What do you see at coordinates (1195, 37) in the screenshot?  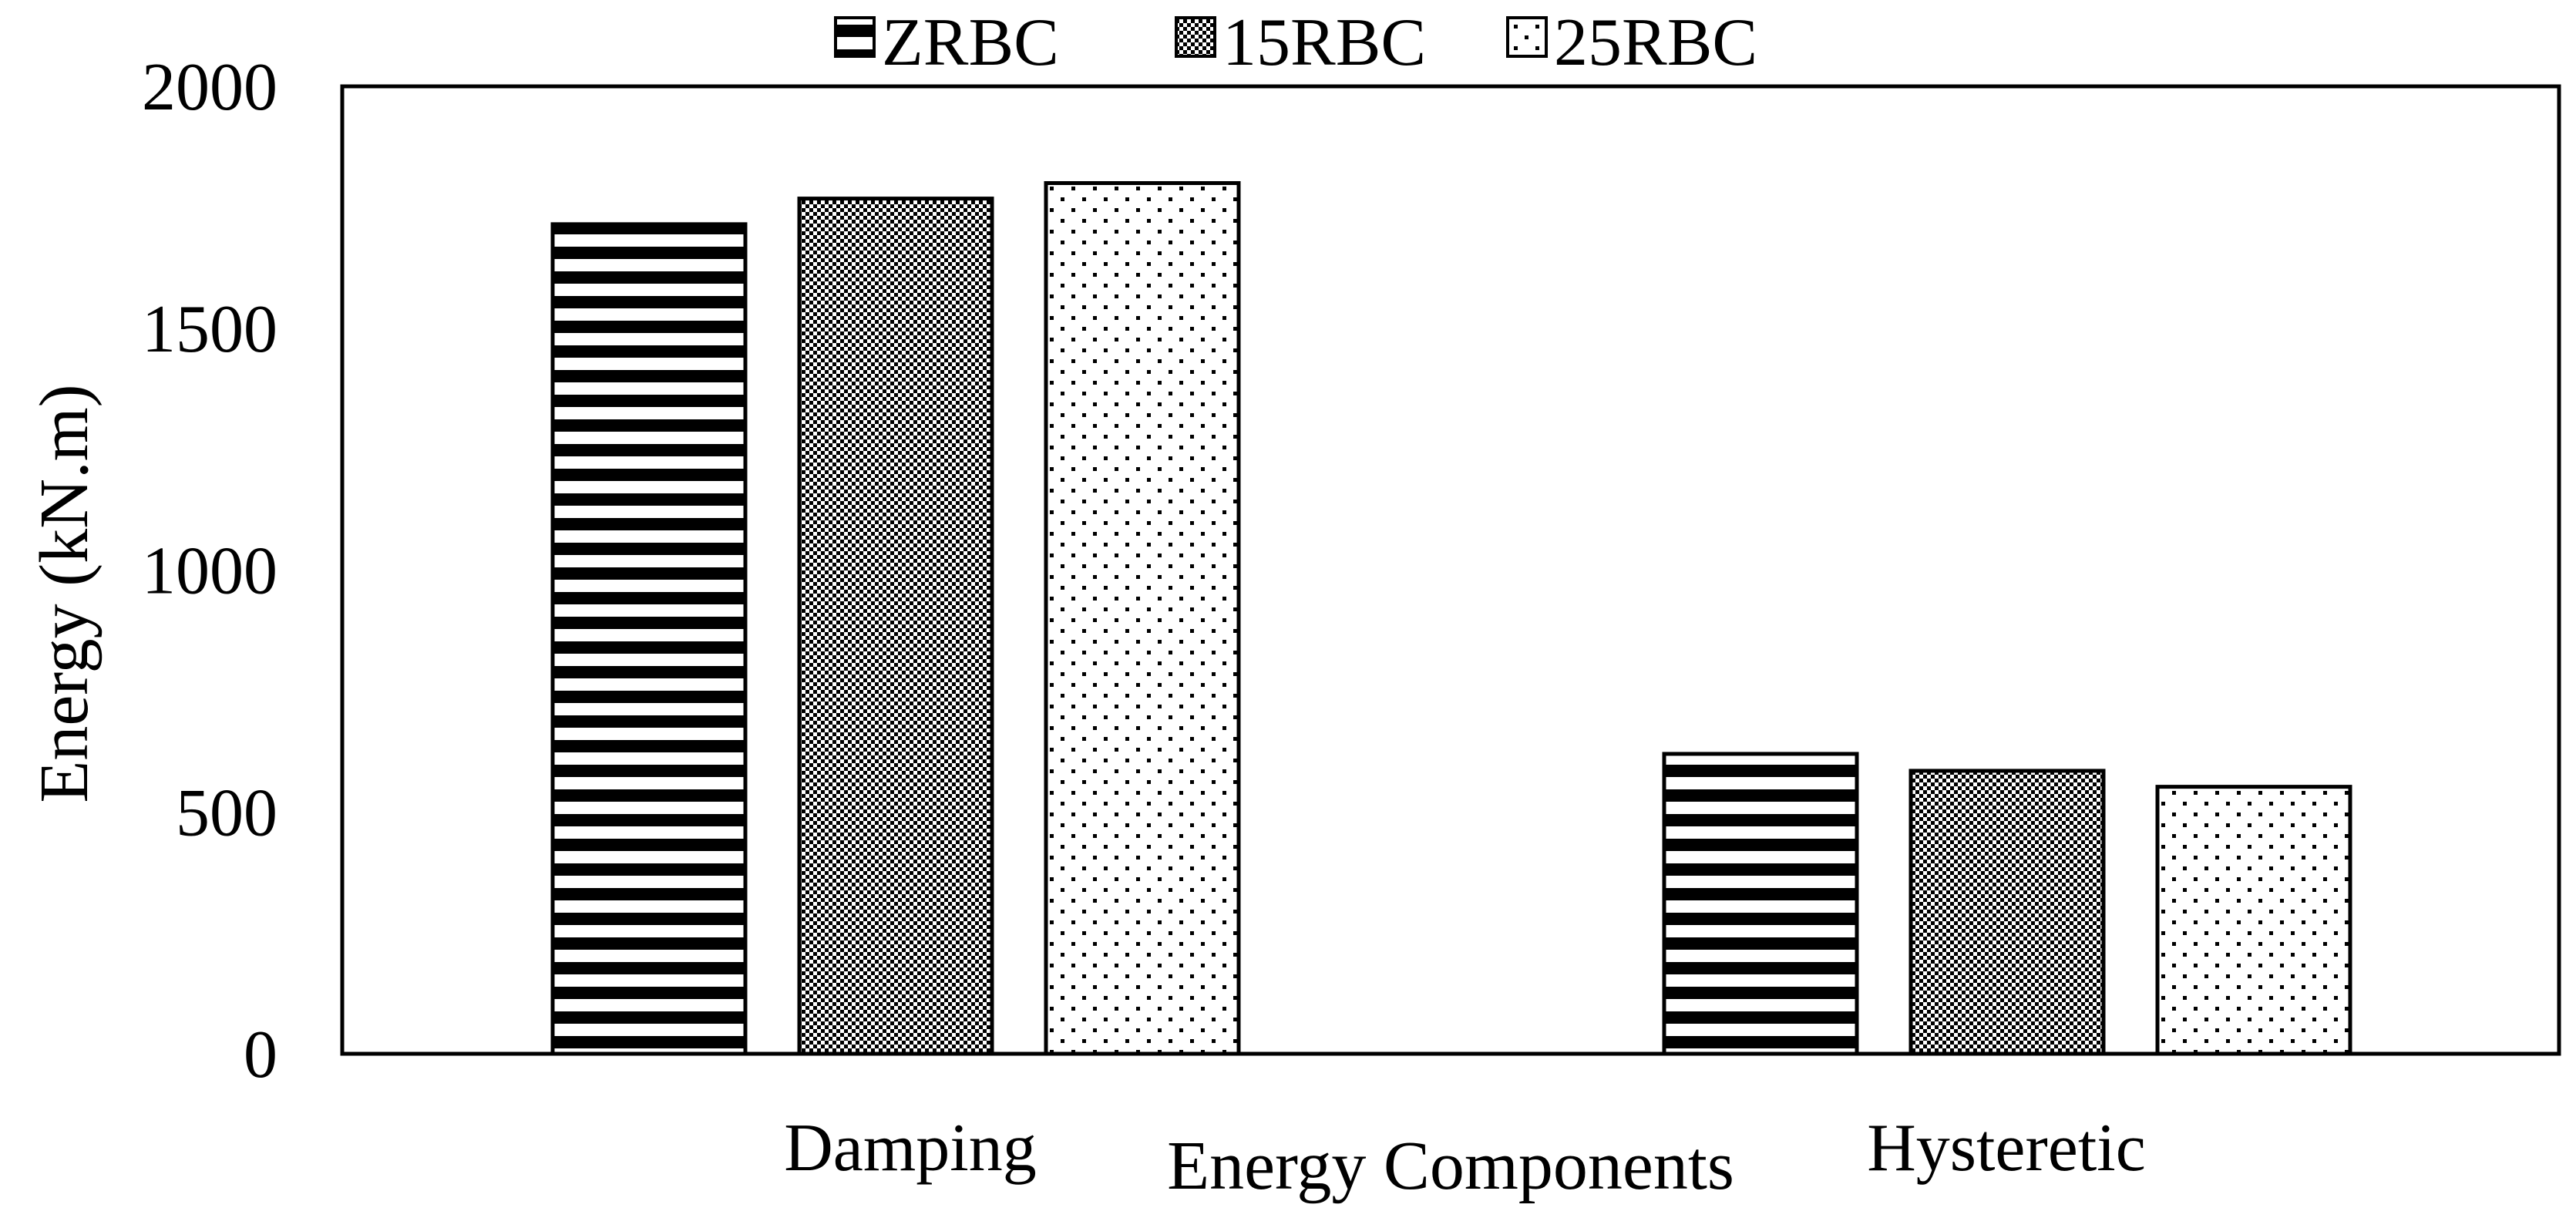 I see `legend-swatch-15rbc` at bounding box center [1195, 37].